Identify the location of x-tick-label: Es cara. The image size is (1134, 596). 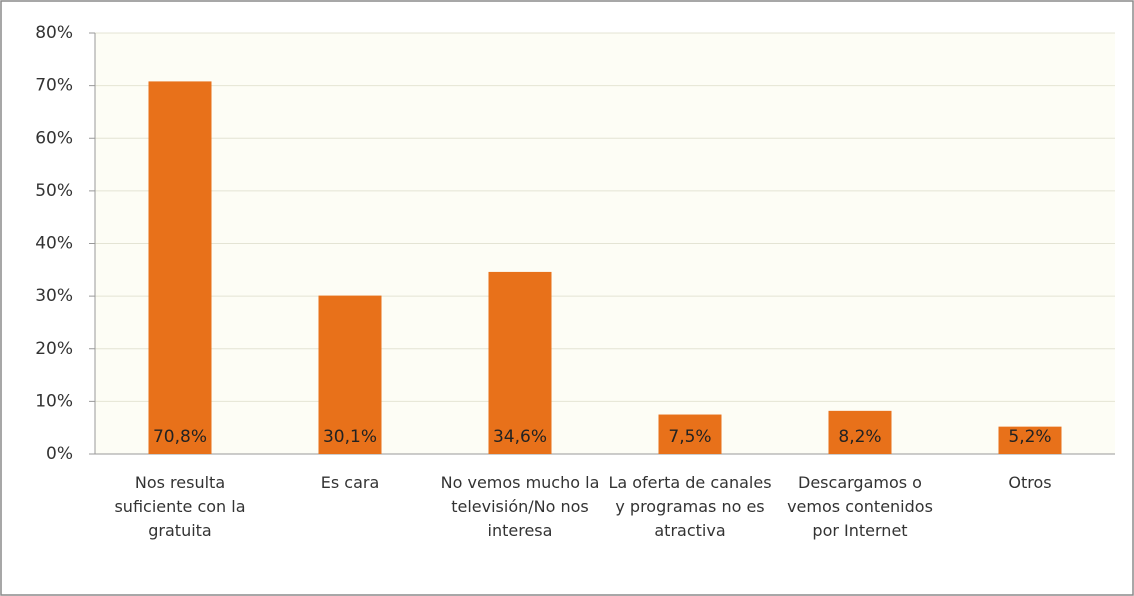
(350, 482).